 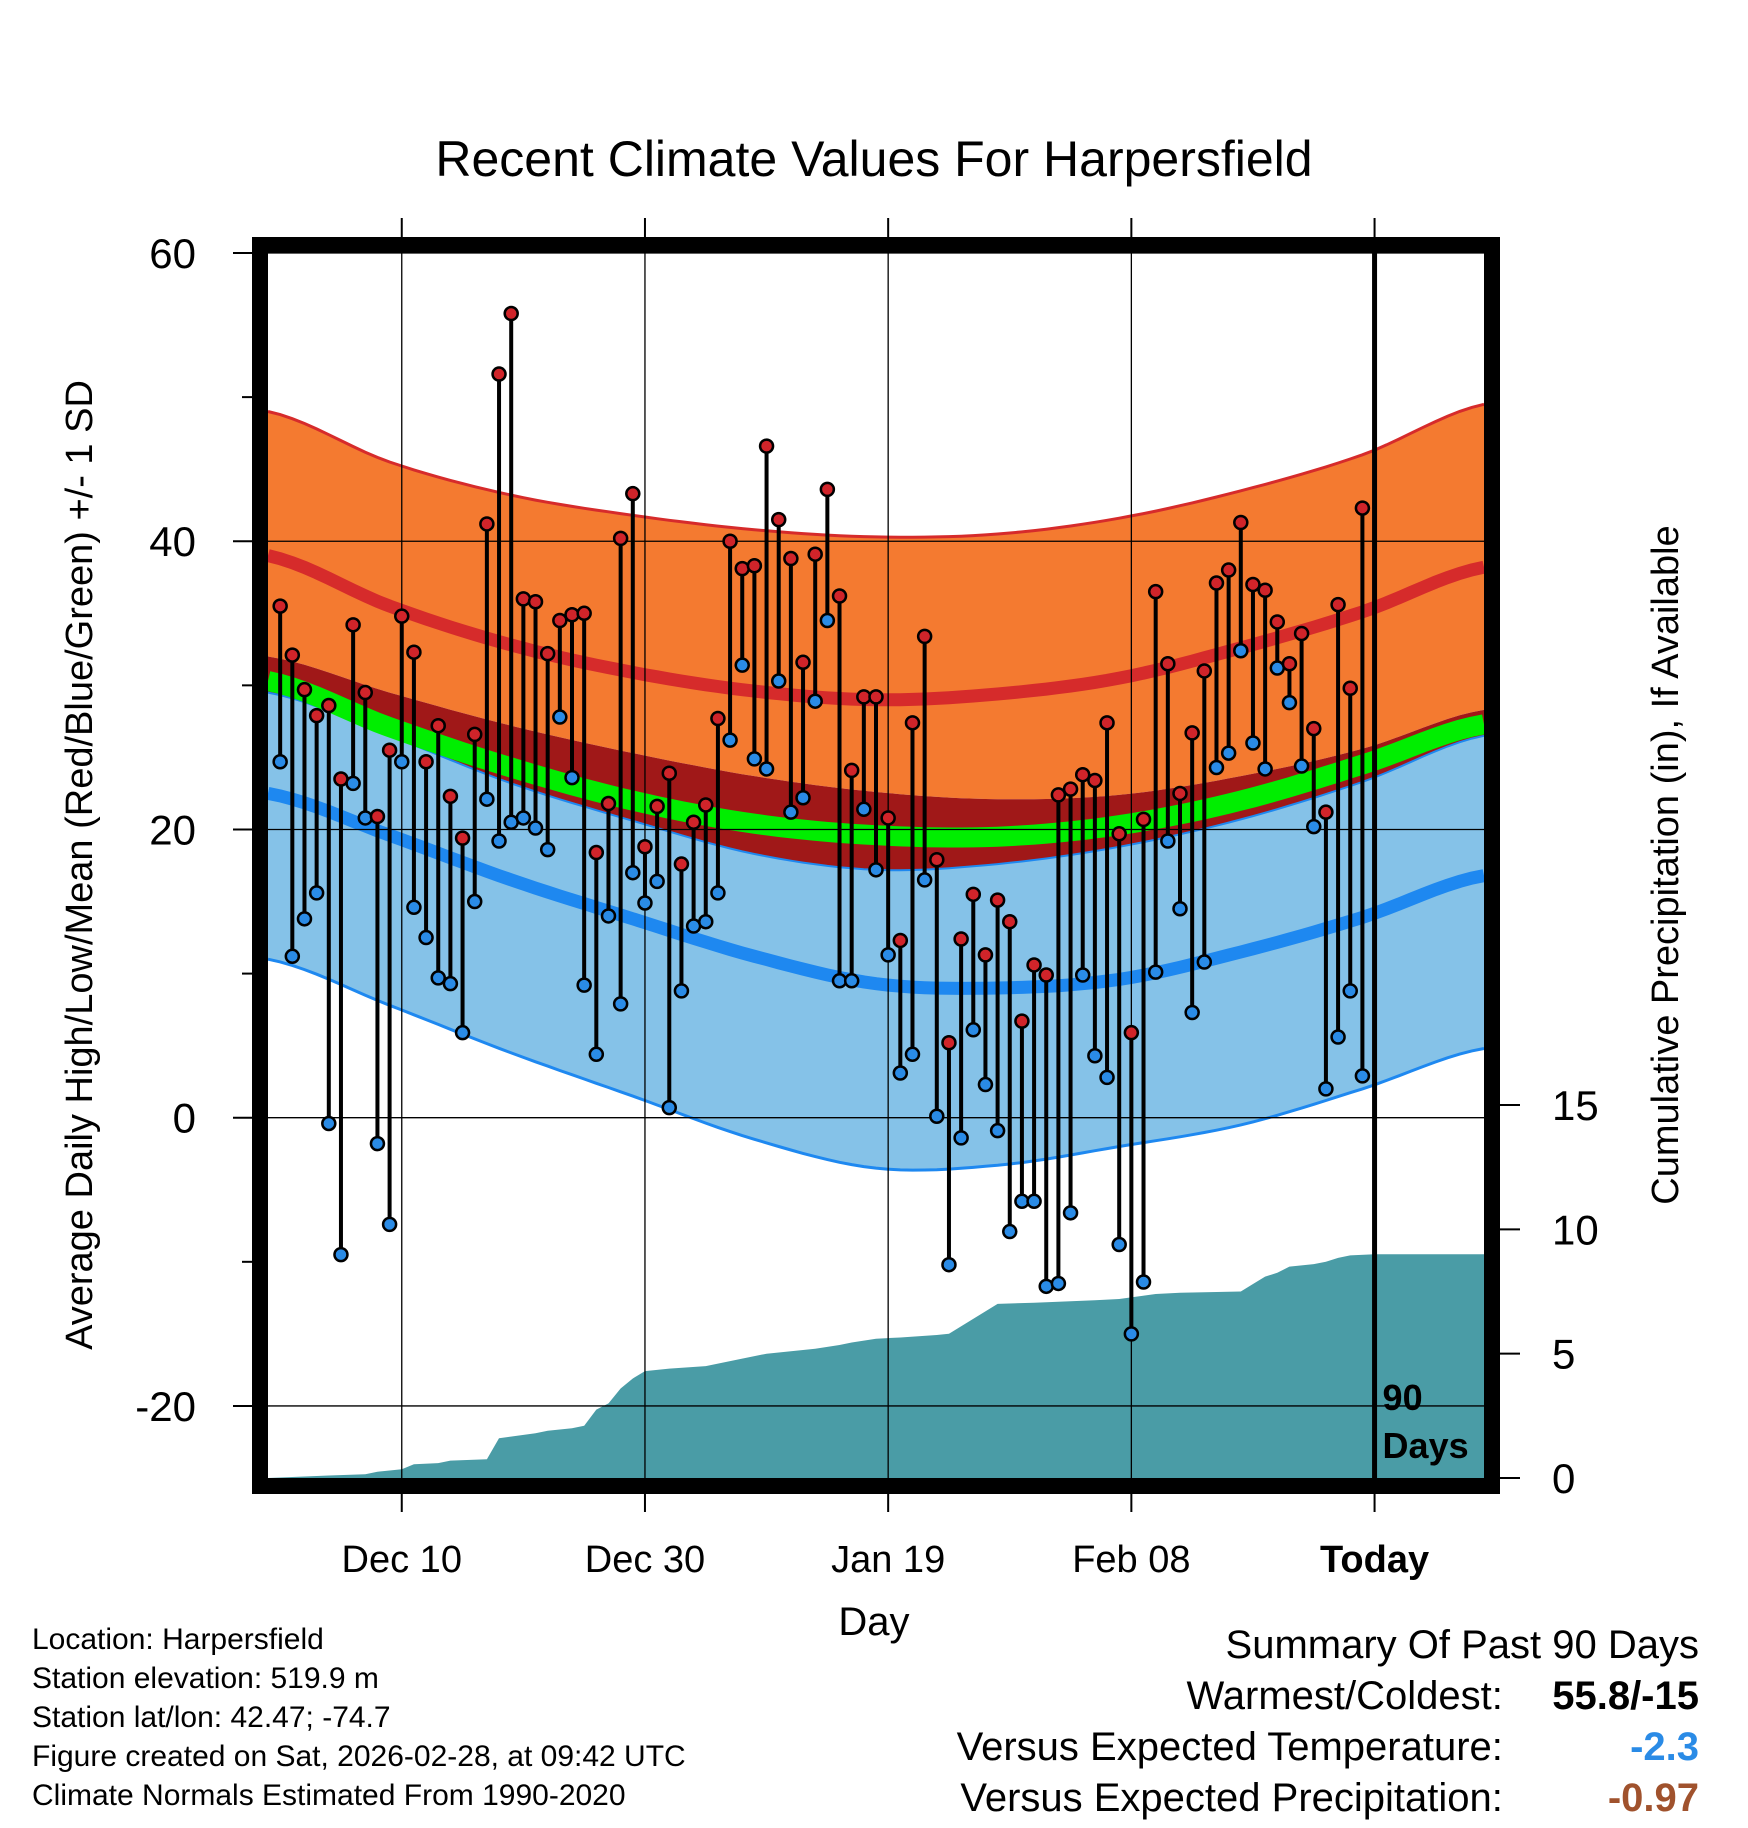 I want to click on summary-warmest-label: Warmest/Coldest:, so click(x=1344, y=1696).